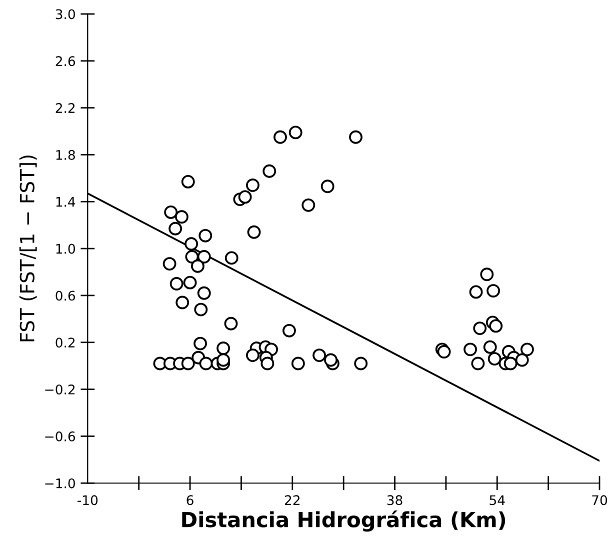  I want to click on y-tick-label: 1.4, so click(66, 202).